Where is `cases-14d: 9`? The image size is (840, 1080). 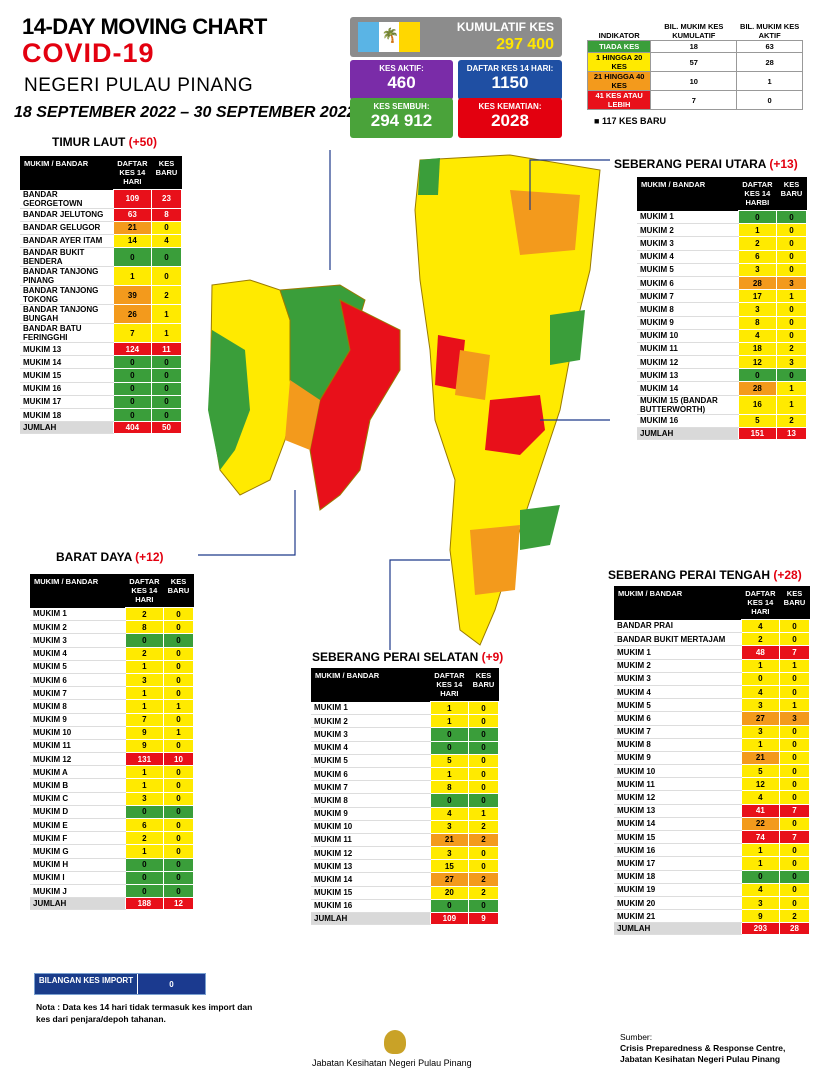
cases-14d: 9 is located at coordinates (144, 746).